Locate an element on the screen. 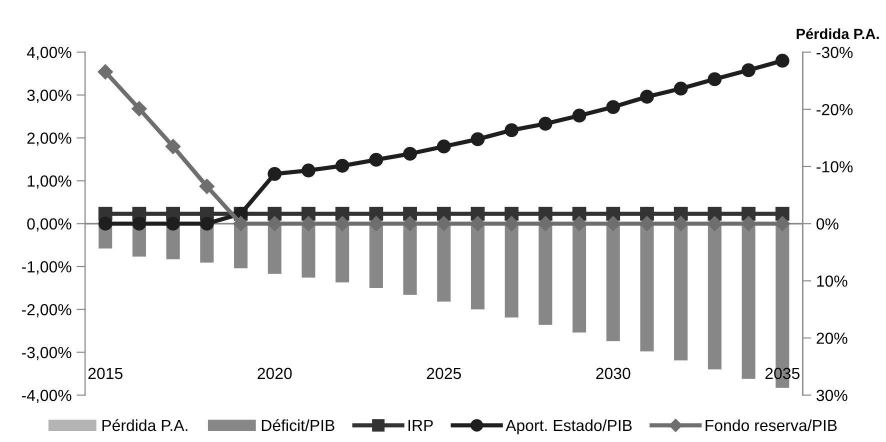 The image size is (886, 442). y-tick-label: 3,00% is located at coordinates (49, 96).